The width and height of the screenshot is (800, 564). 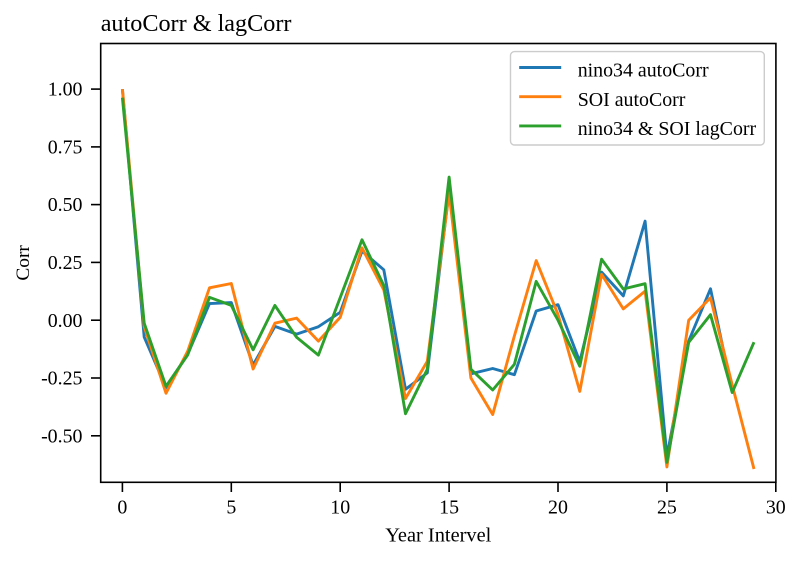 What do you see at coordinates (122, 507) in the screenshot?
I see `svg-text: 0` at bounding box center [122, 507].